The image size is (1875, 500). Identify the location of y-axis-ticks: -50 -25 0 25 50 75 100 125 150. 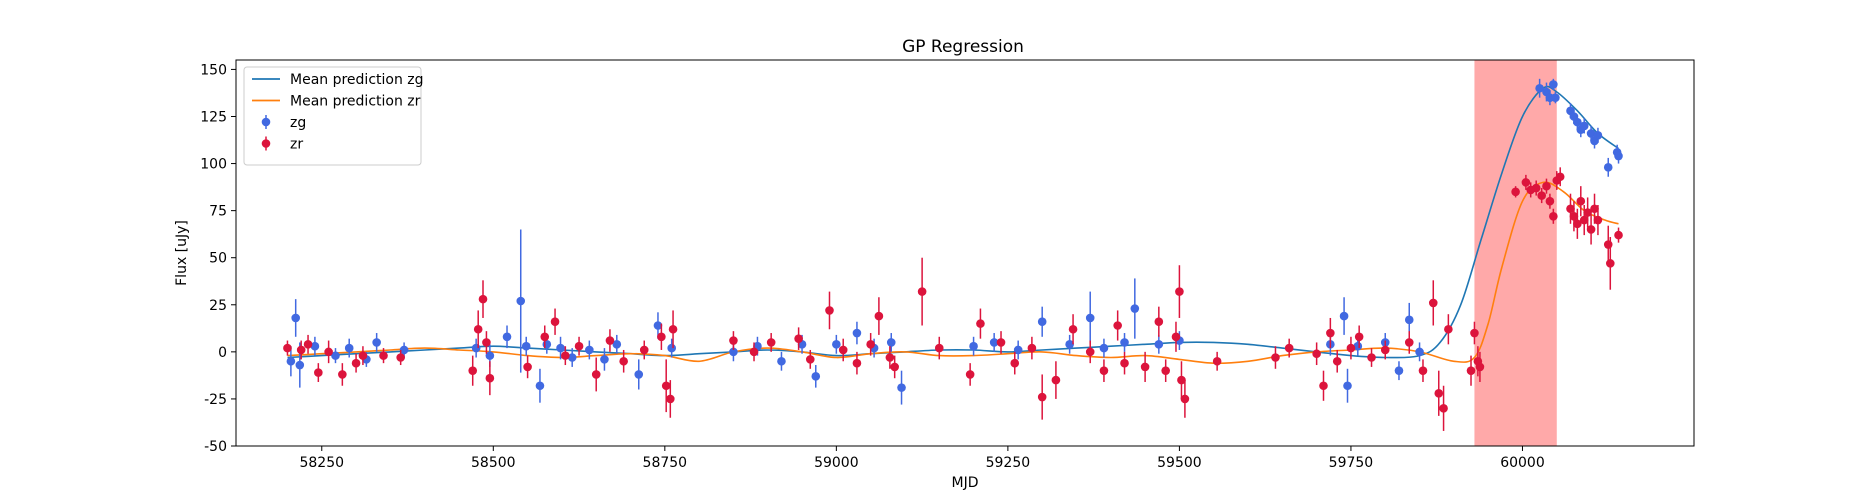
(218, 258).